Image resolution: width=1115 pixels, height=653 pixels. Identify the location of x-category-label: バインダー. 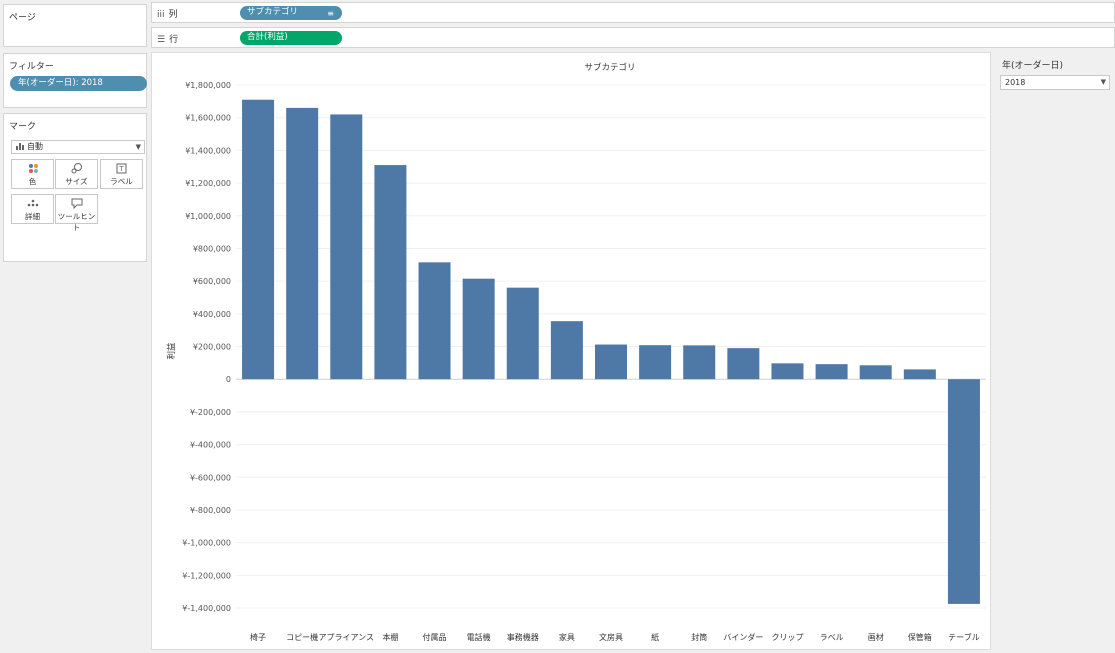
(743, 637).